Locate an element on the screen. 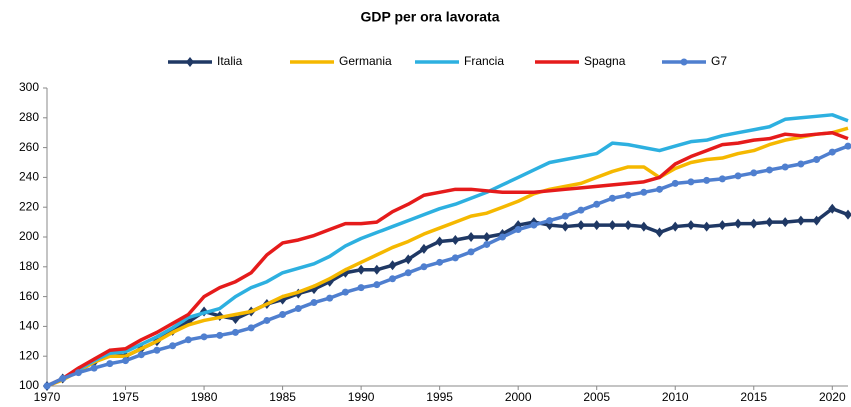 The height and width of the screenshot is (407, 851). x-tick-label: 1985 is located at coordinates (282, 397).